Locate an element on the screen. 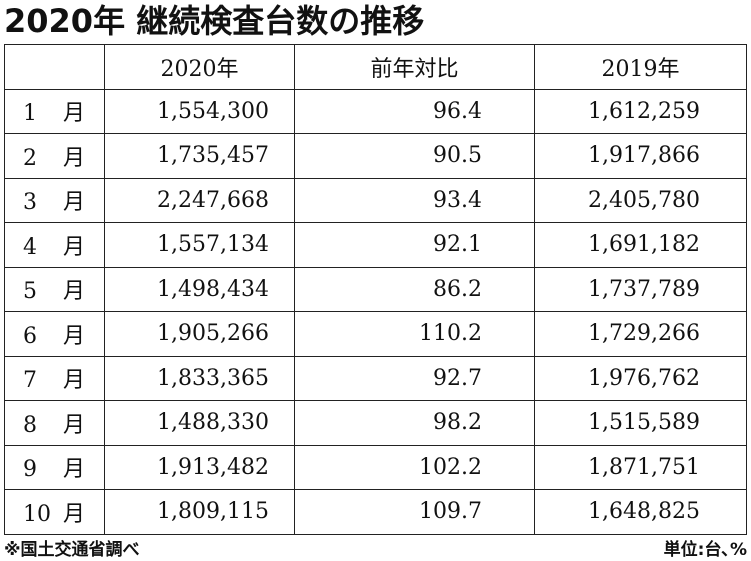 The width and height of the screenshot is (751, 561). yoy-cell: 110.2 is located at coordinates (414, 334).